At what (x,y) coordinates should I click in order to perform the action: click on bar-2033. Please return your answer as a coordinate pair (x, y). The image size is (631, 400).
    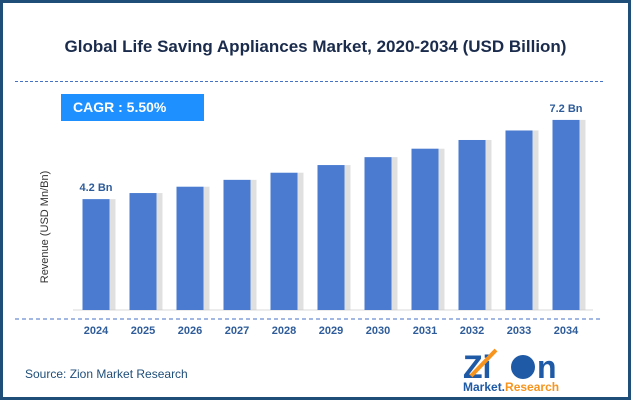
    Looking at the image, I should click on (519, 220).